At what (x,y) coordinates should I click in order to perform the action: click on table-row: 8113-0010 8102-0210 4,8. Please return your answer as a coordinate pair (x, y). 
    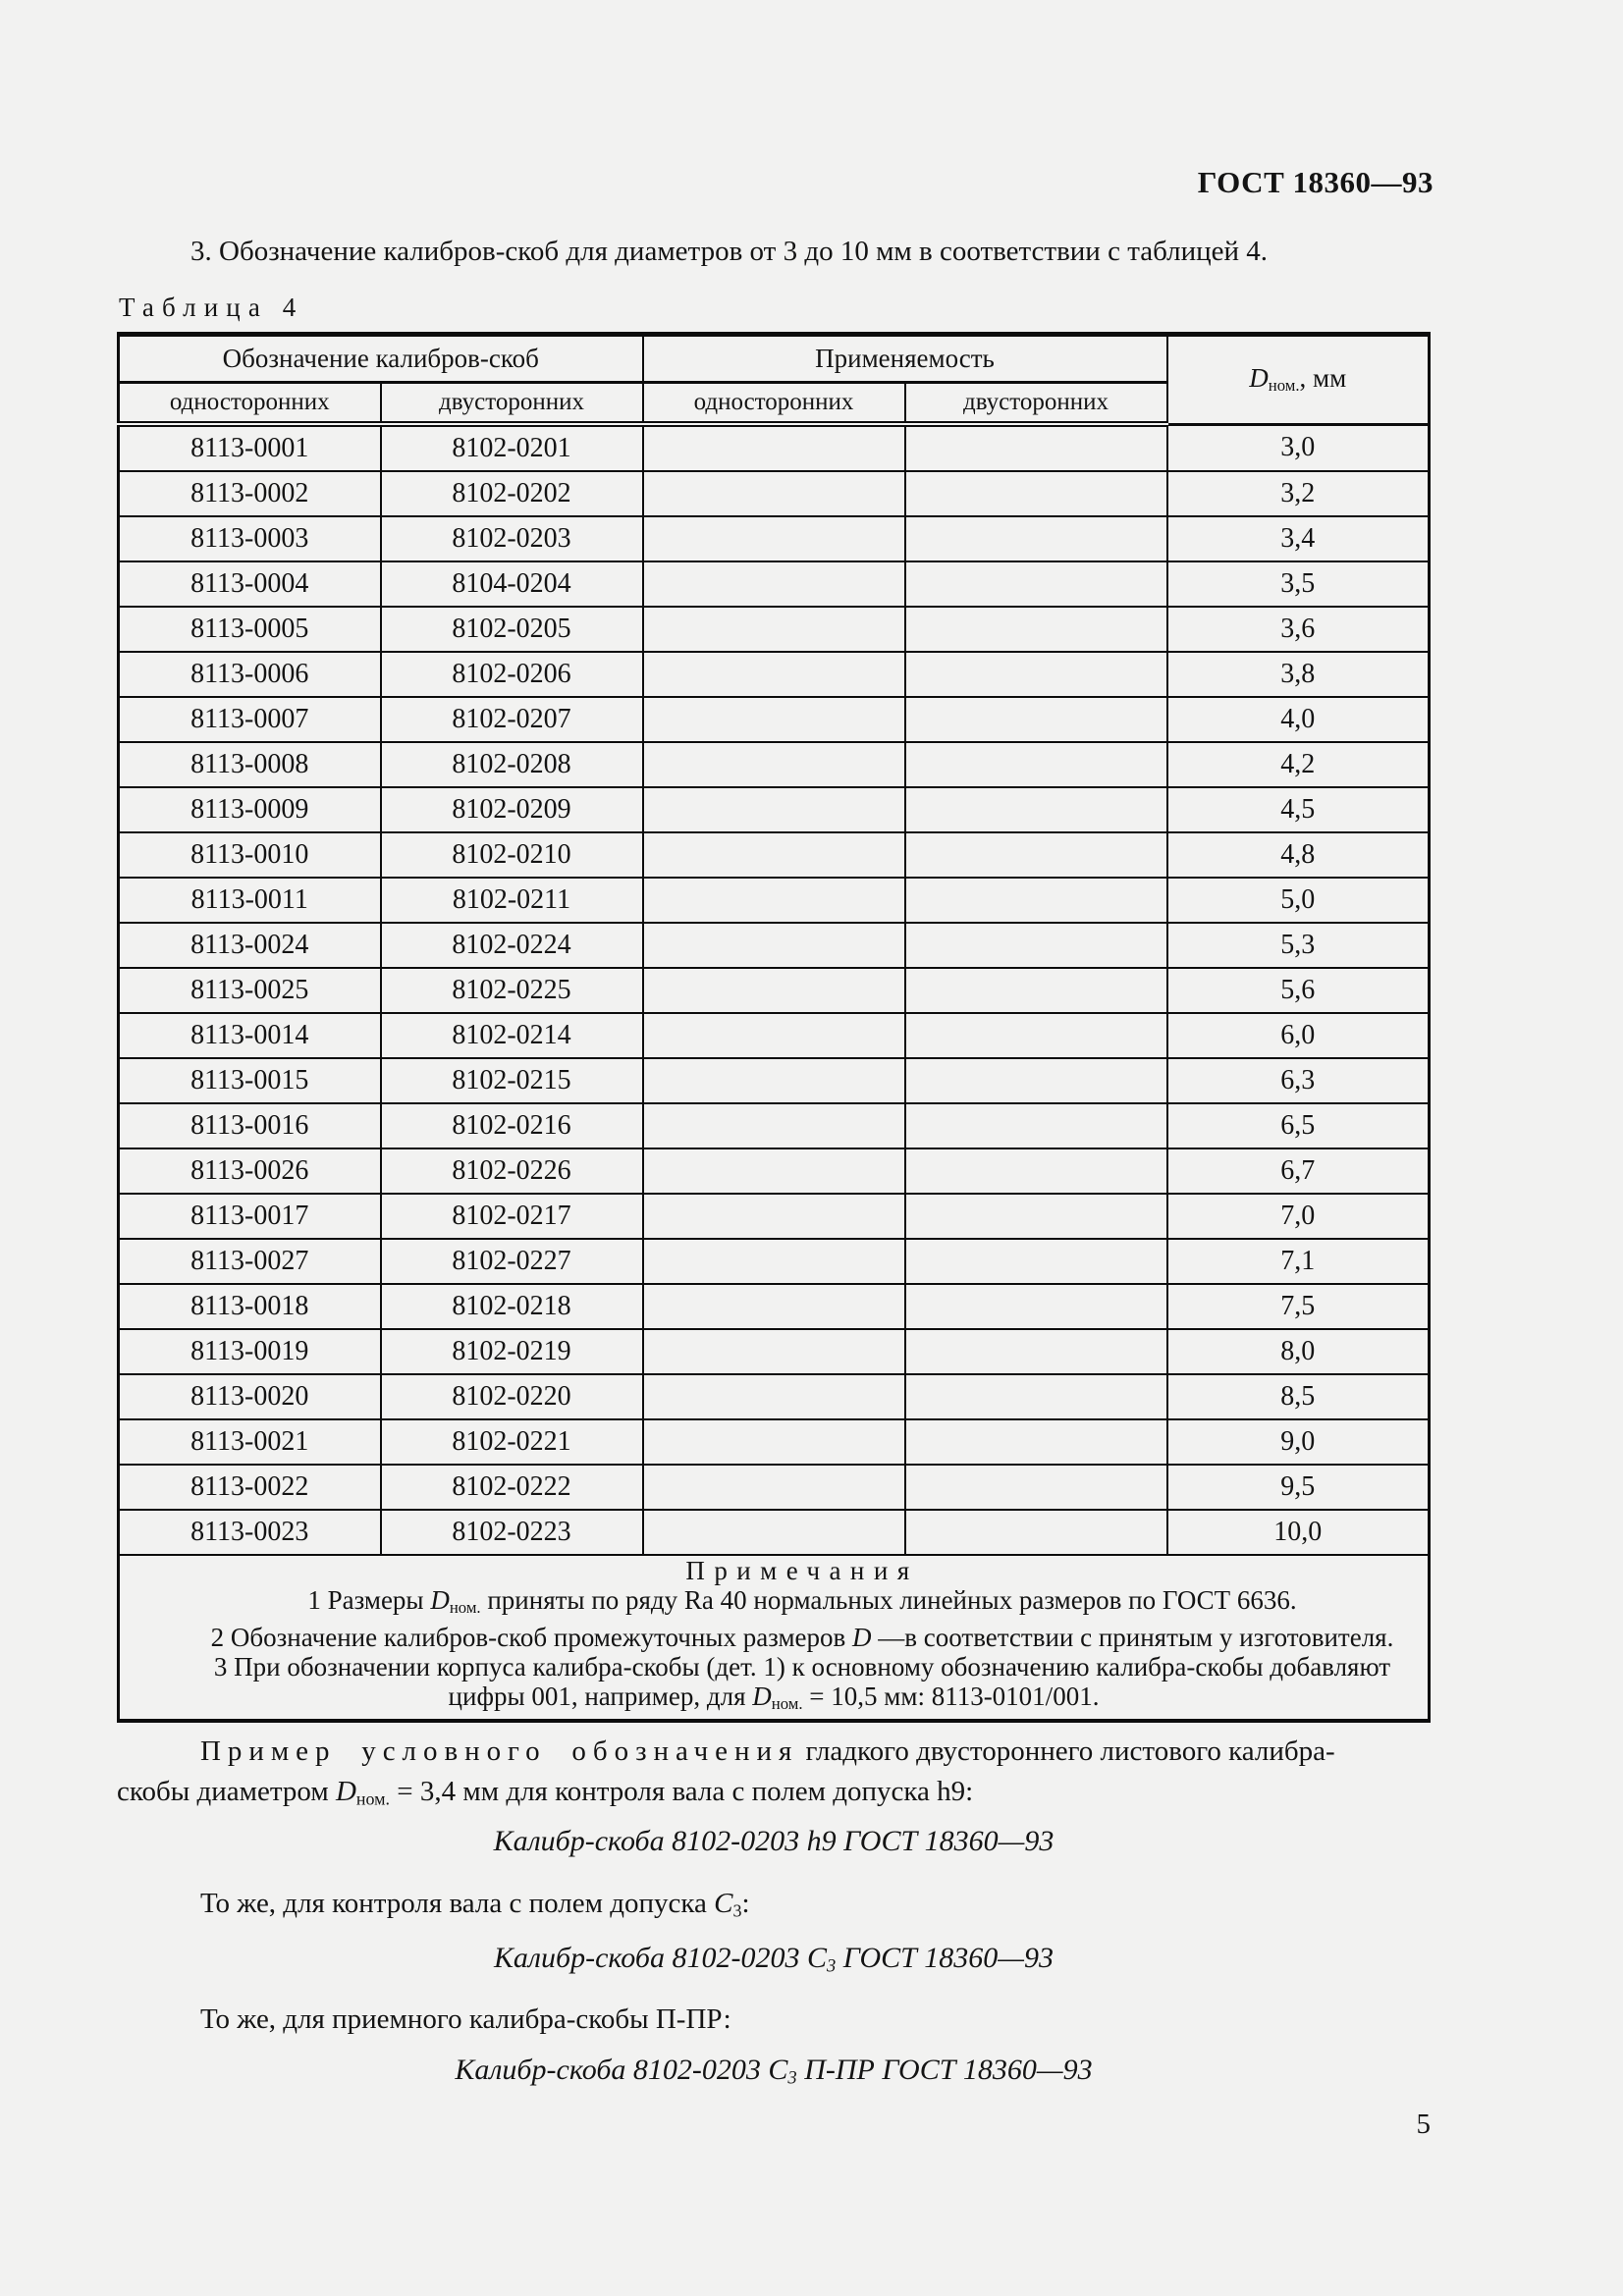
    Looking at the image, I should click on (774, 855).